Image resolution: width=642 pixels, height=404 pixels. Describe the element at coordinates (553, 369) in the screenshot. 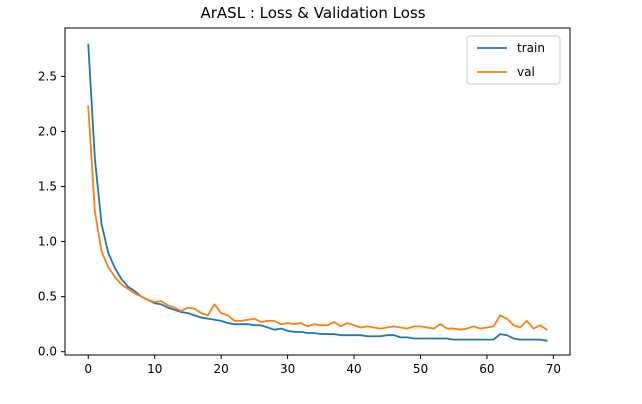

I see `x-tick-label: 70` at that location.